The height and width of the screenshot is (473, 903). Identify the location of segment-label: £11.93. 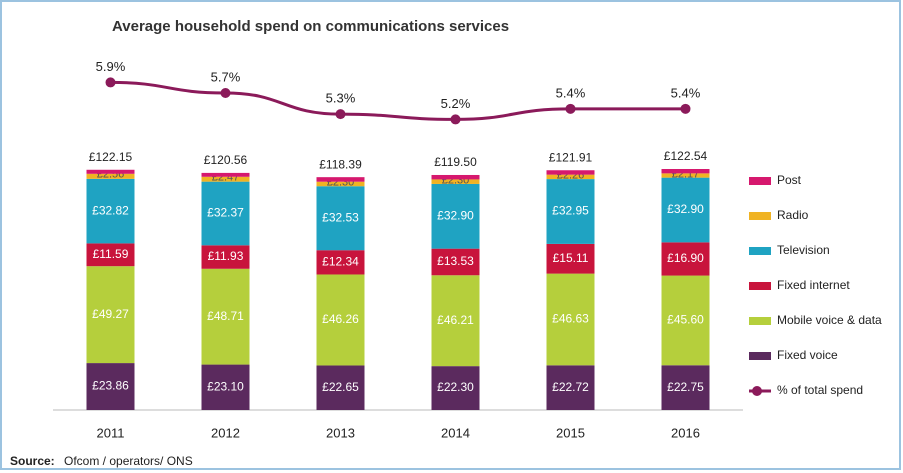
(226, 256).